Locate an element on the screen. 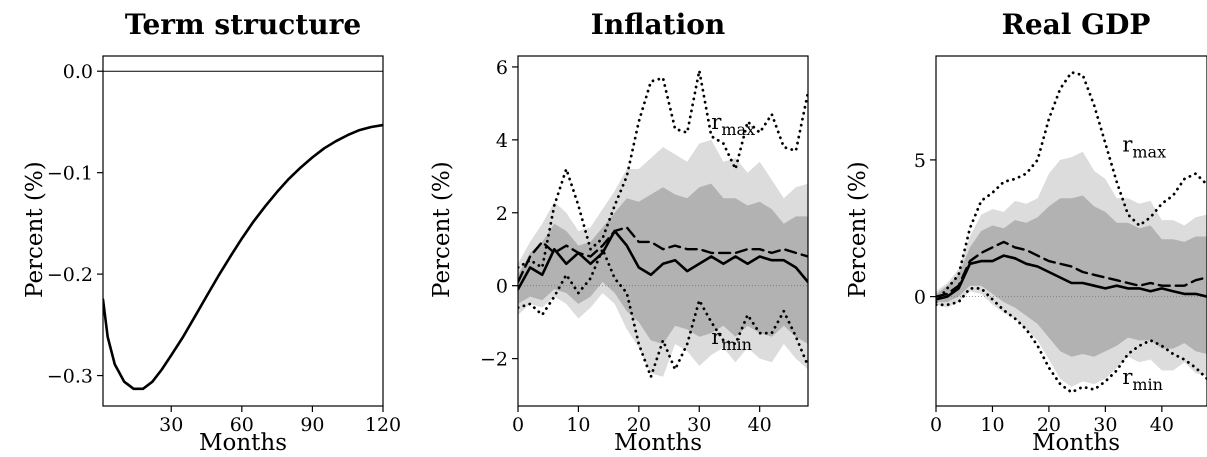 This screenshot has width=1207, height=457. y-tick-label: 6 is located at coordinates (502, 68).